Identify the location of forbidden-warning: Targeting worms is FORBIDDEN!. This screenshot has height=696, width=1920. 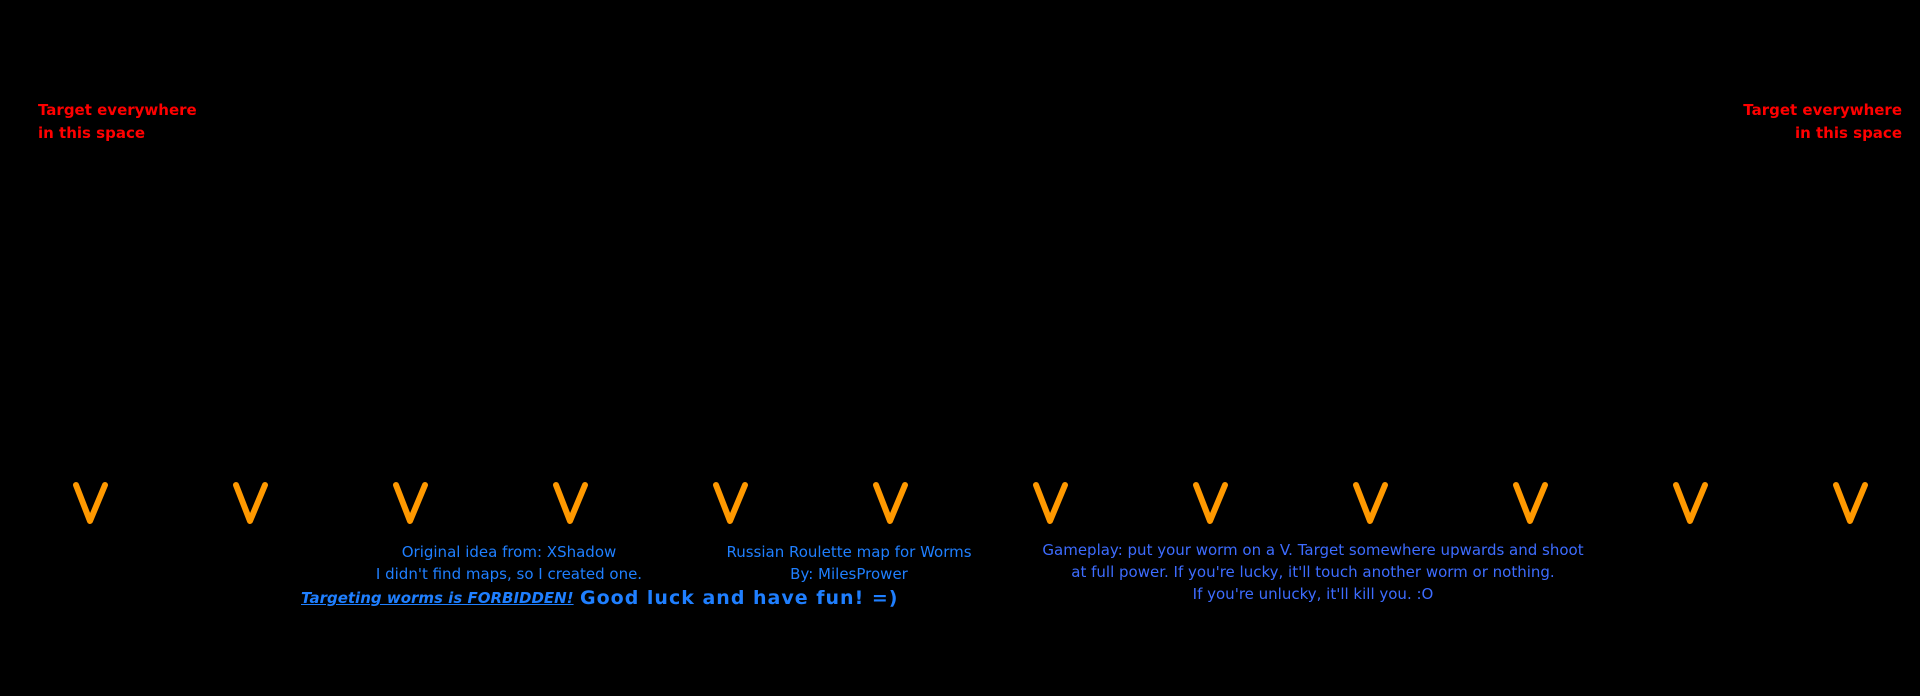
(437, 598).